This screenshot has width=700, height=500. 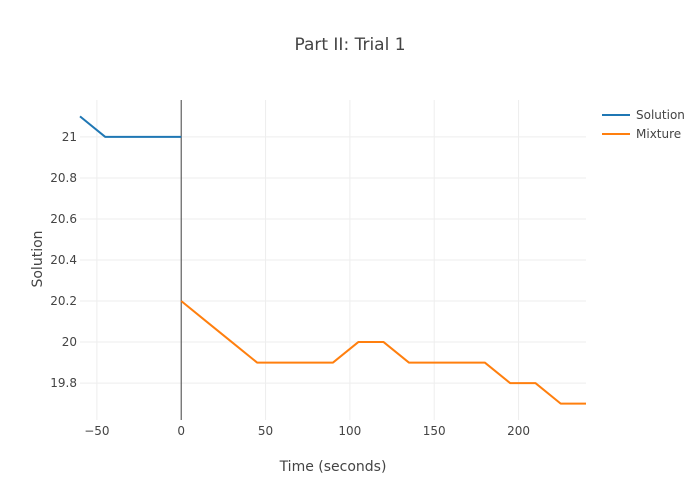 What do you see at coordinates (265, 431) in the screenshot?
I see `x-tick-label: 50` at bounding box center [265, 431].